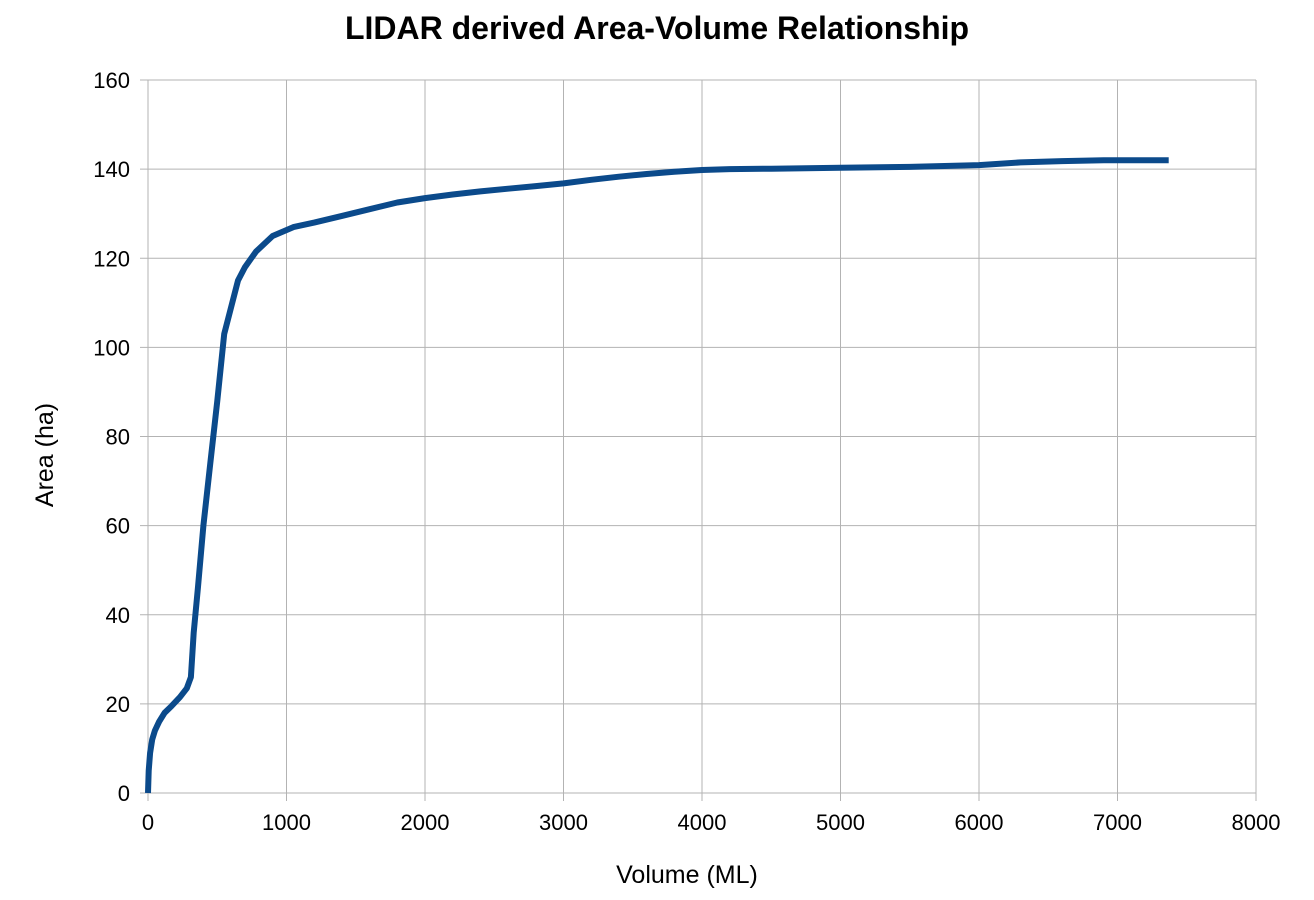 The height and width of the screenshot is (900, 1314). What do you see at coordinates (563, 822) in the screenshot?
I see `x-tick-label: 3000` at bounding box center [563, 822].